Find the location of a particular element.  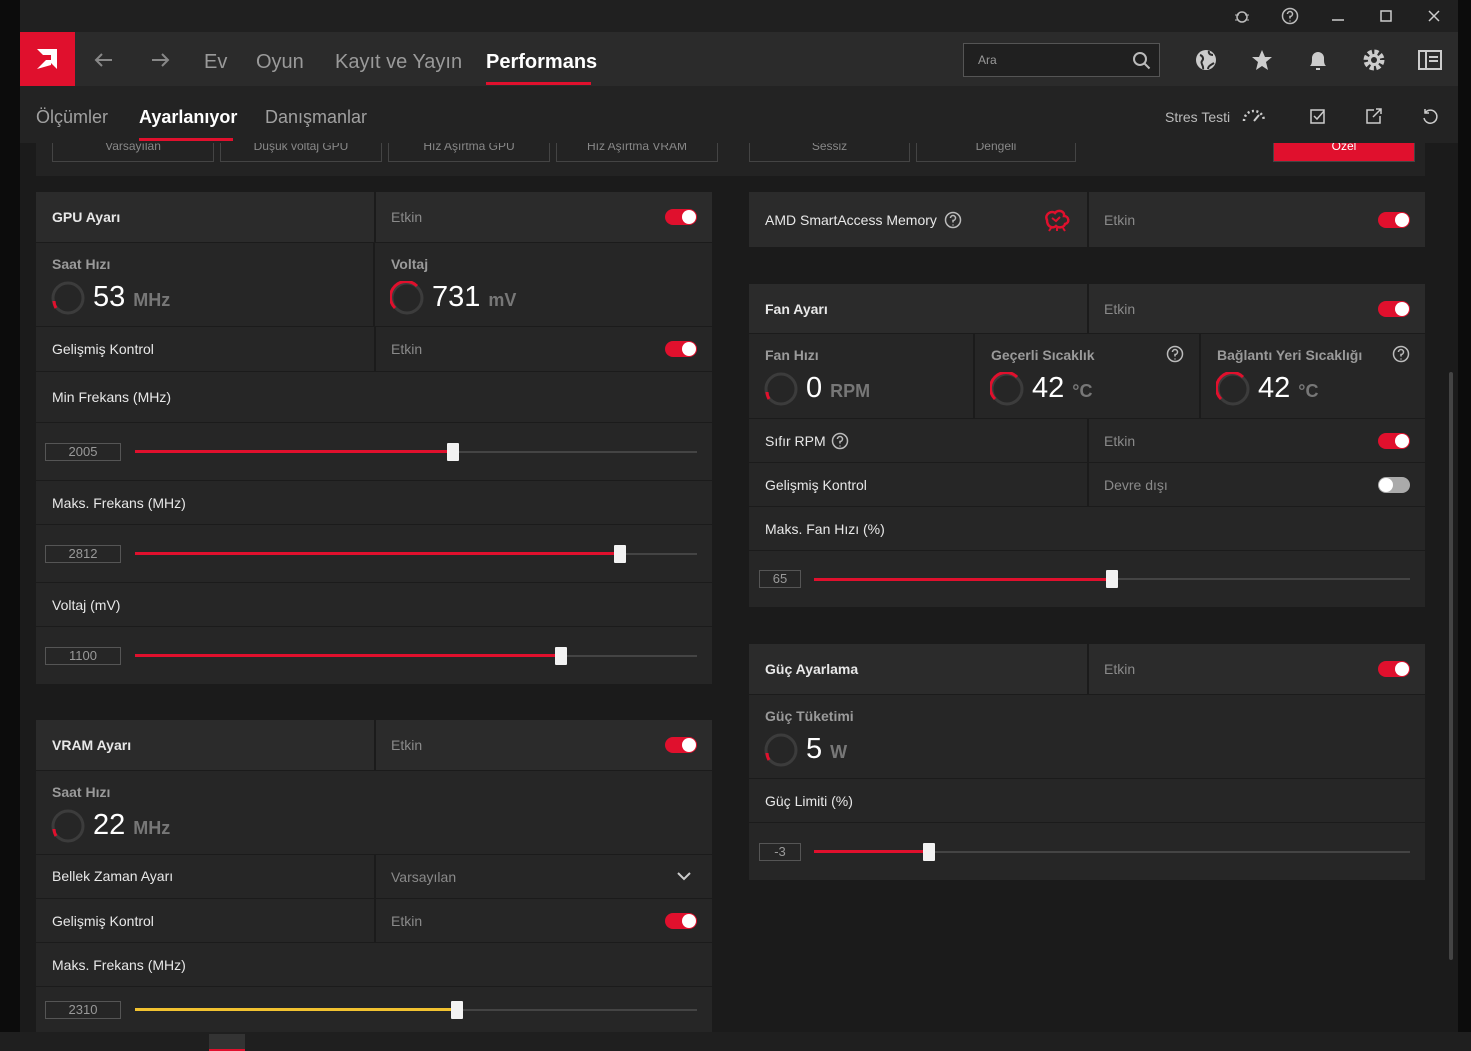

sub-tab: Danışmanlar is located at coordinates (316, 117).